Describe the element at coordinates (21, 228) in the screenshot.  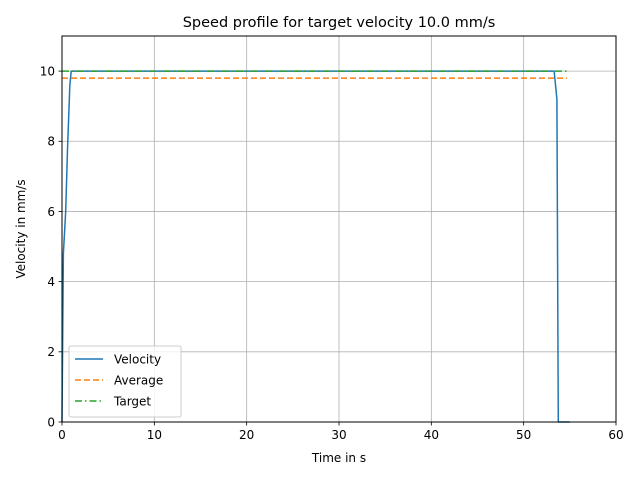
I see `y-axis-label: Velocity in mm/s` at that location.